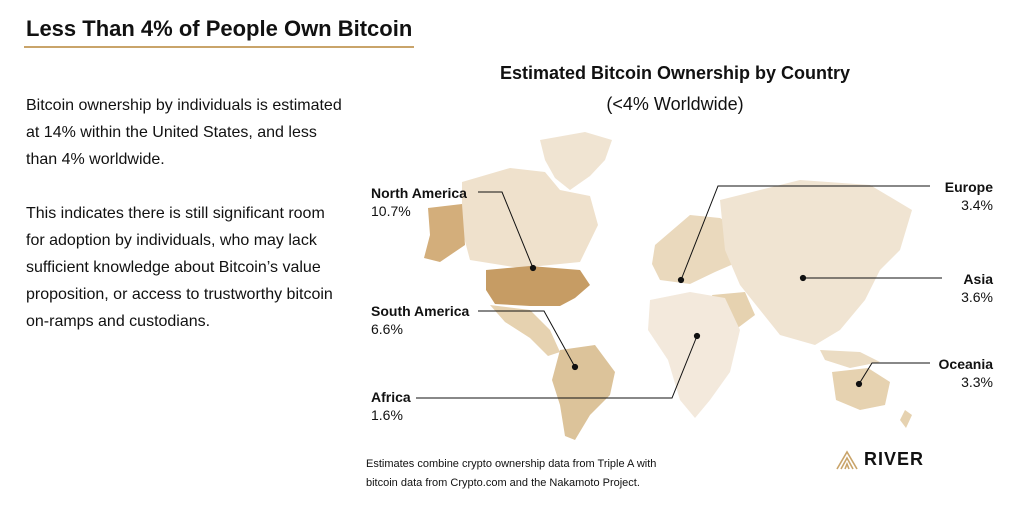 The image size is (1024, 509). What do you see at coordinates (420, 311) in the screenshot?
I see `region-name: South America` at bounding box center [420, 311].